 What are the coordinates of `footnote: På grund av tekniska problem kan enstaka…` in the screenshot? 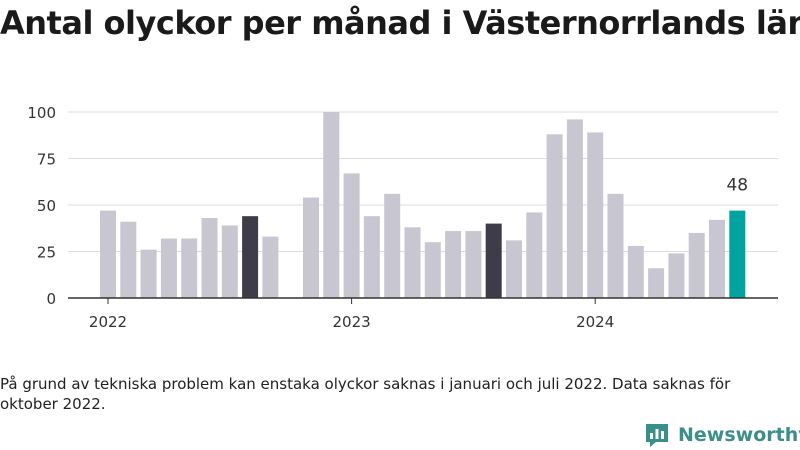 It's located at (365, 394).